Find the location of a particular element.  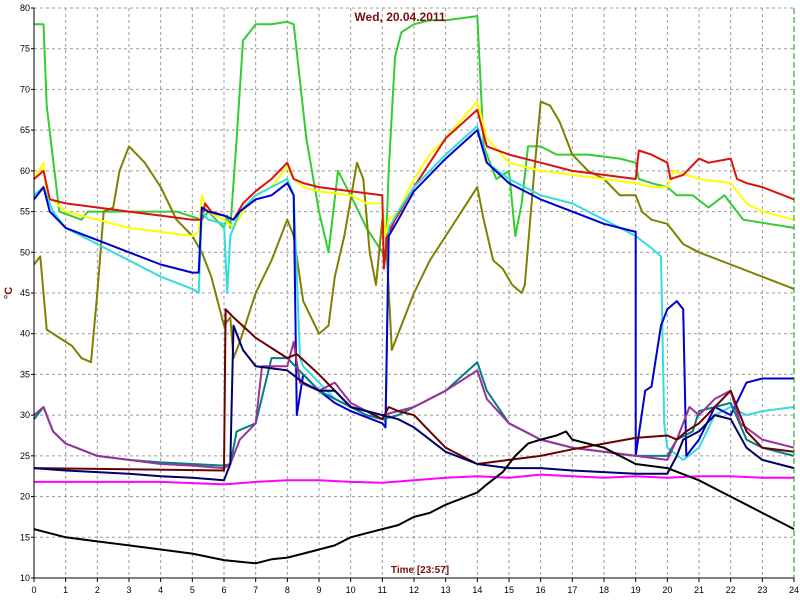

chart-title: Wed, 20.04.2011 is located at coordinates (400, 17).